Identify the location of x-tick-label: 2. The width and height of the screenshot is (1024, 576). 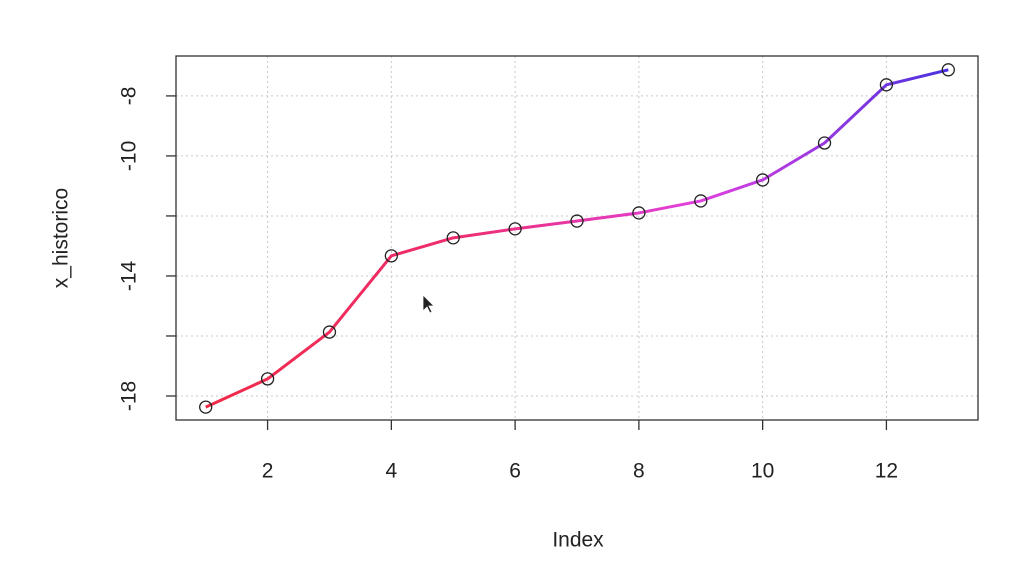
(268, 471).